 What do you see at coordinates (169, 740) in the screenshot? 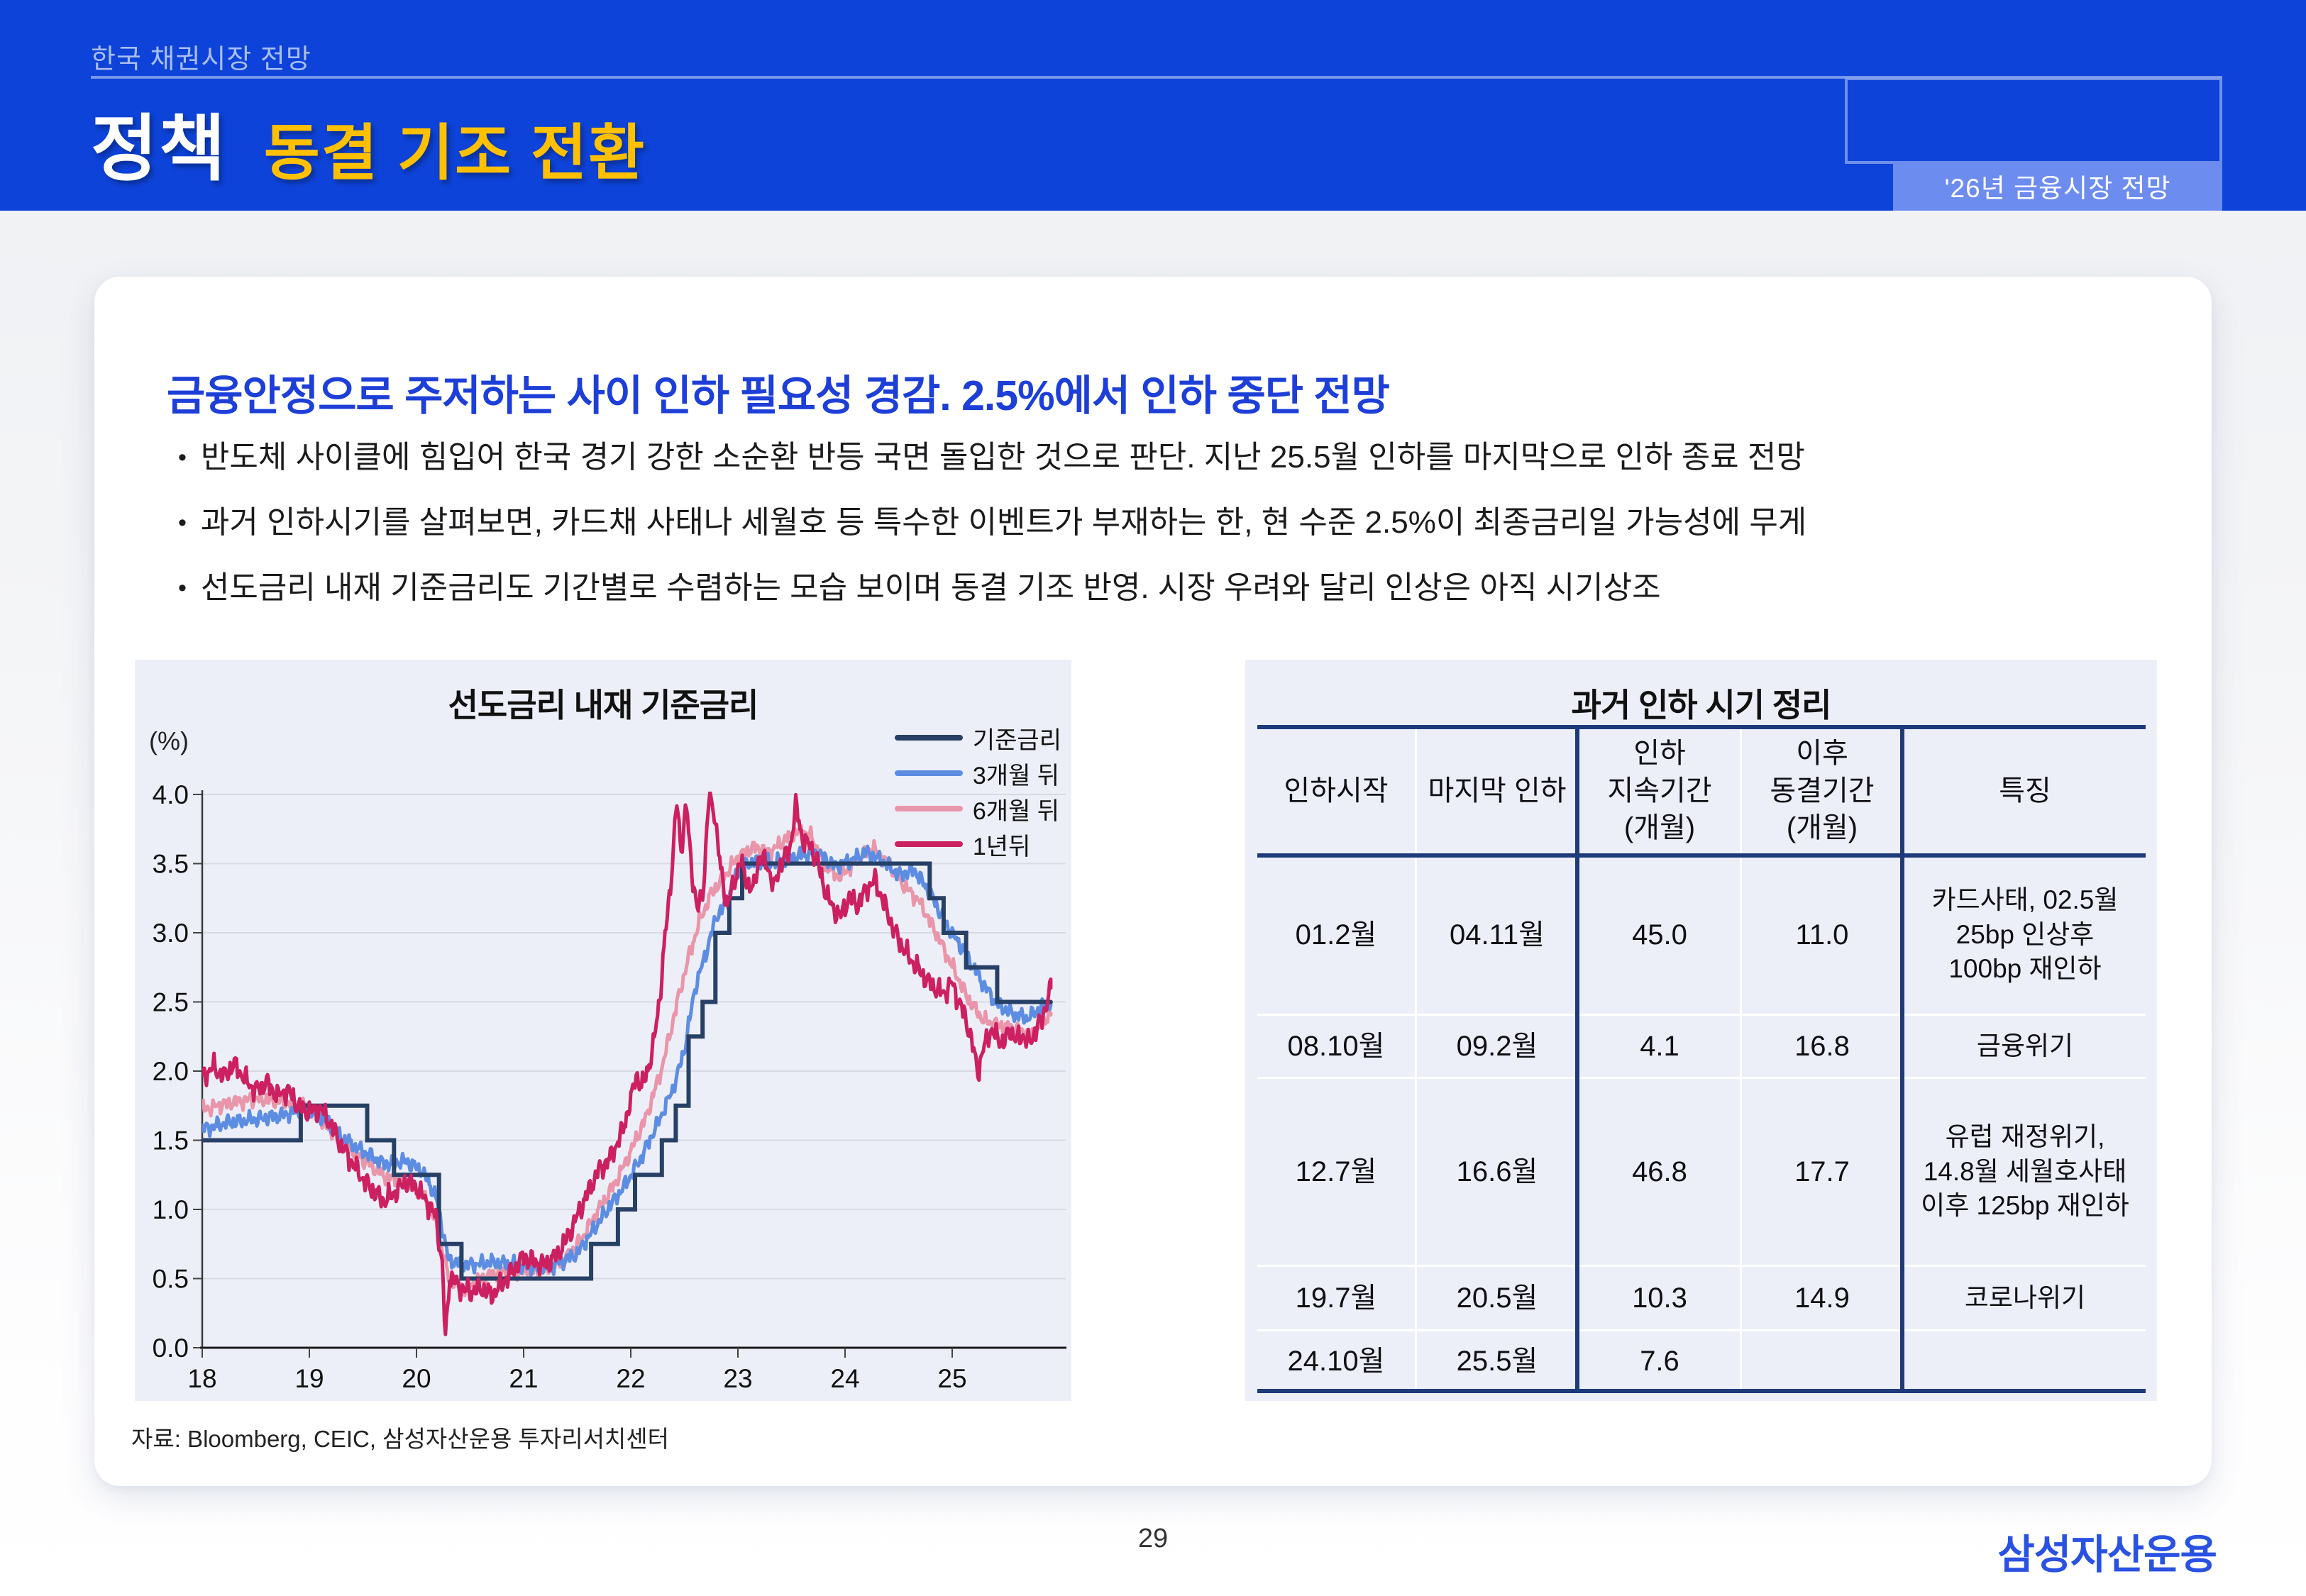
I see `chart-unit-label: (%)` at bounding box center [169, 740].